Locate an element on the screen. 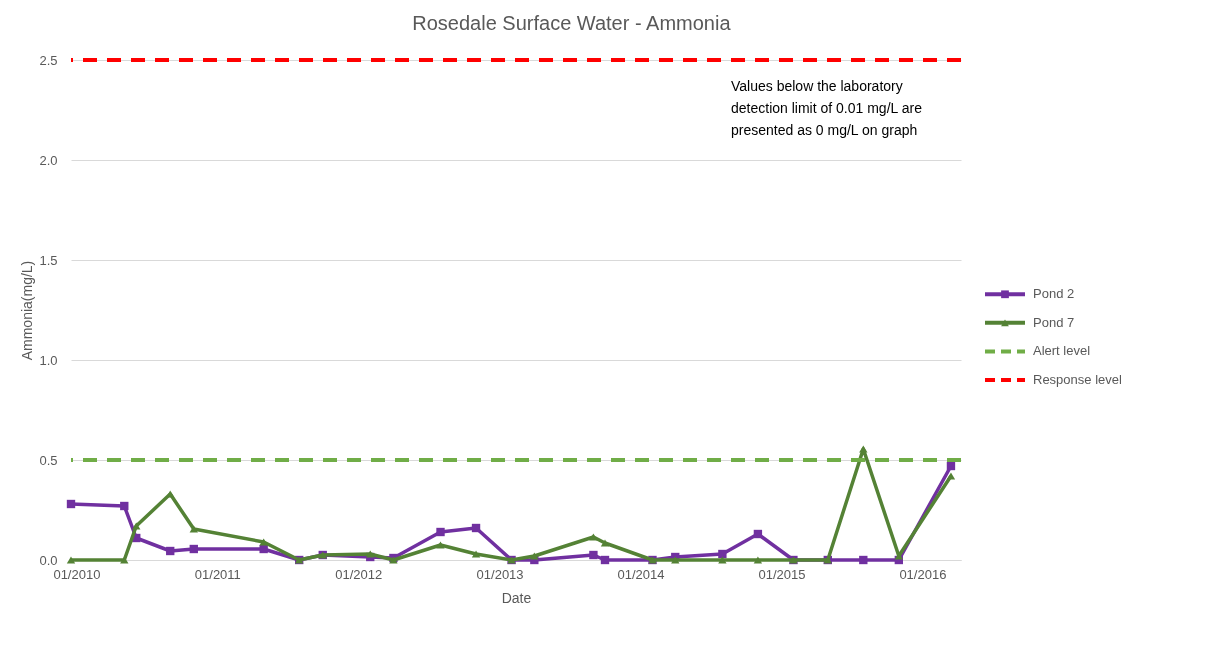 This screenshot has width=1216, height=655. x-axis-title: Date is located at coordinates (516, 597).